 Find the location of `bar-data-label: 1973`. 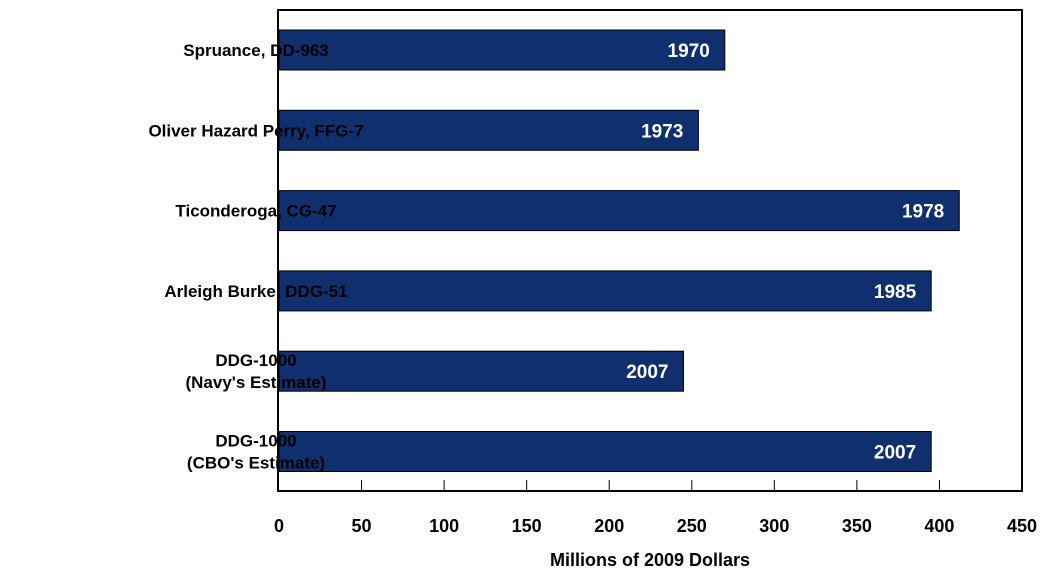

bar-data-label: 1973 is located at coordinates (662, 131).